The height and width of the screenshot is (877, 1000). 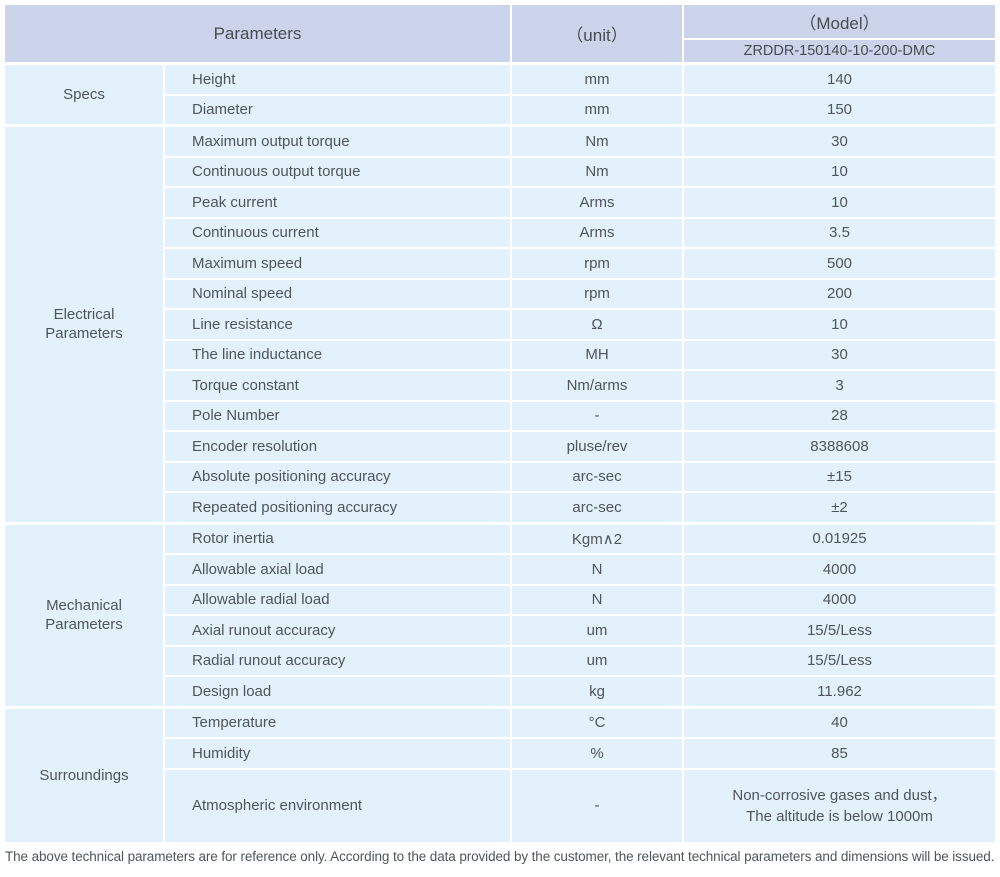 I want to click on param-label: Diameter, so click(x=337, y=109).